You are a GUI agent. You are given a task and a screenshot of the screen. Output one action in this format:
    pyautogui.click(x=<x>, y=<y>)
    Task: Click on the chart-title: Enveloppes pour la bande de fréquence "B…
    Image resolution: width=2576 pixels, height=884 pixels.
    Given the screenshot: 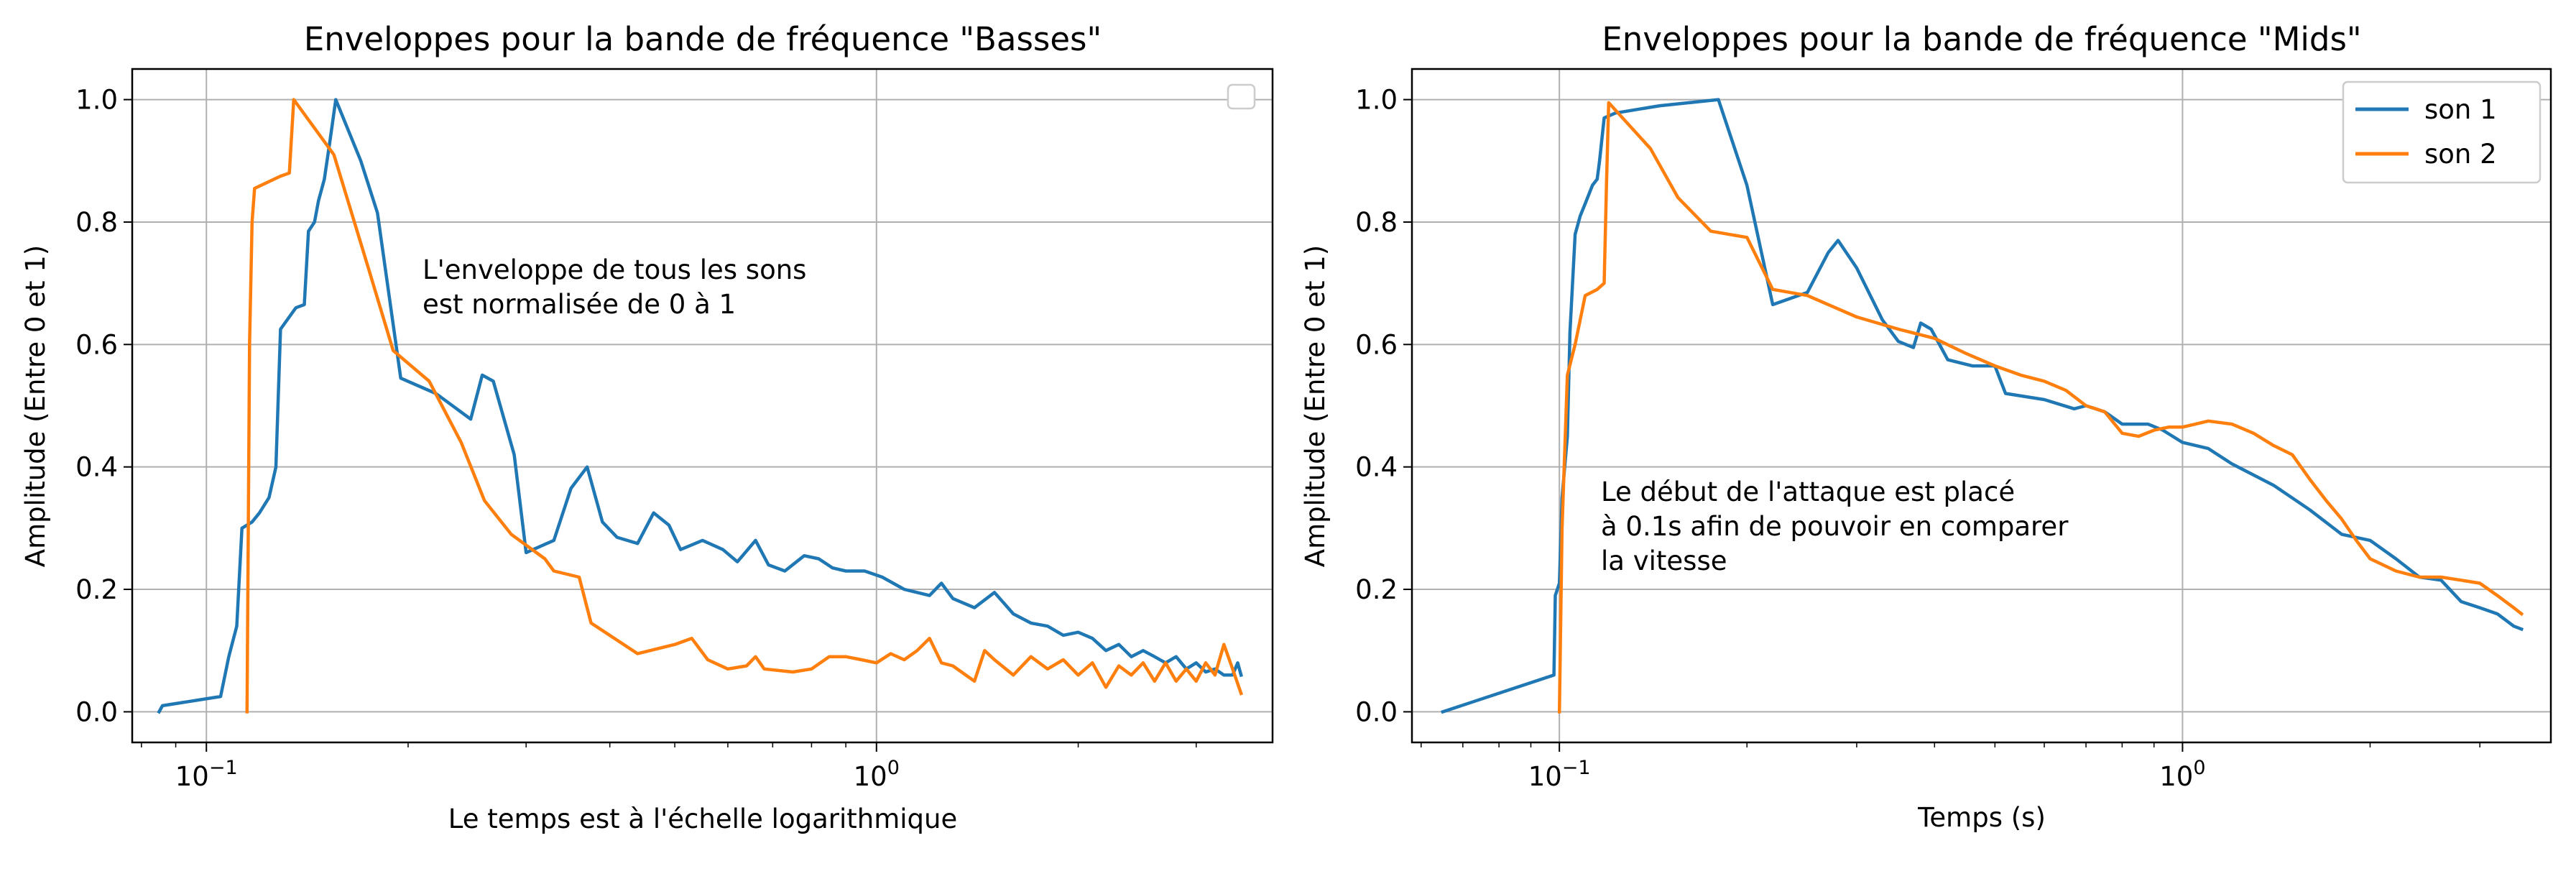 What is the action you would take?
    pyautogui.click(x=703, y=39)
    